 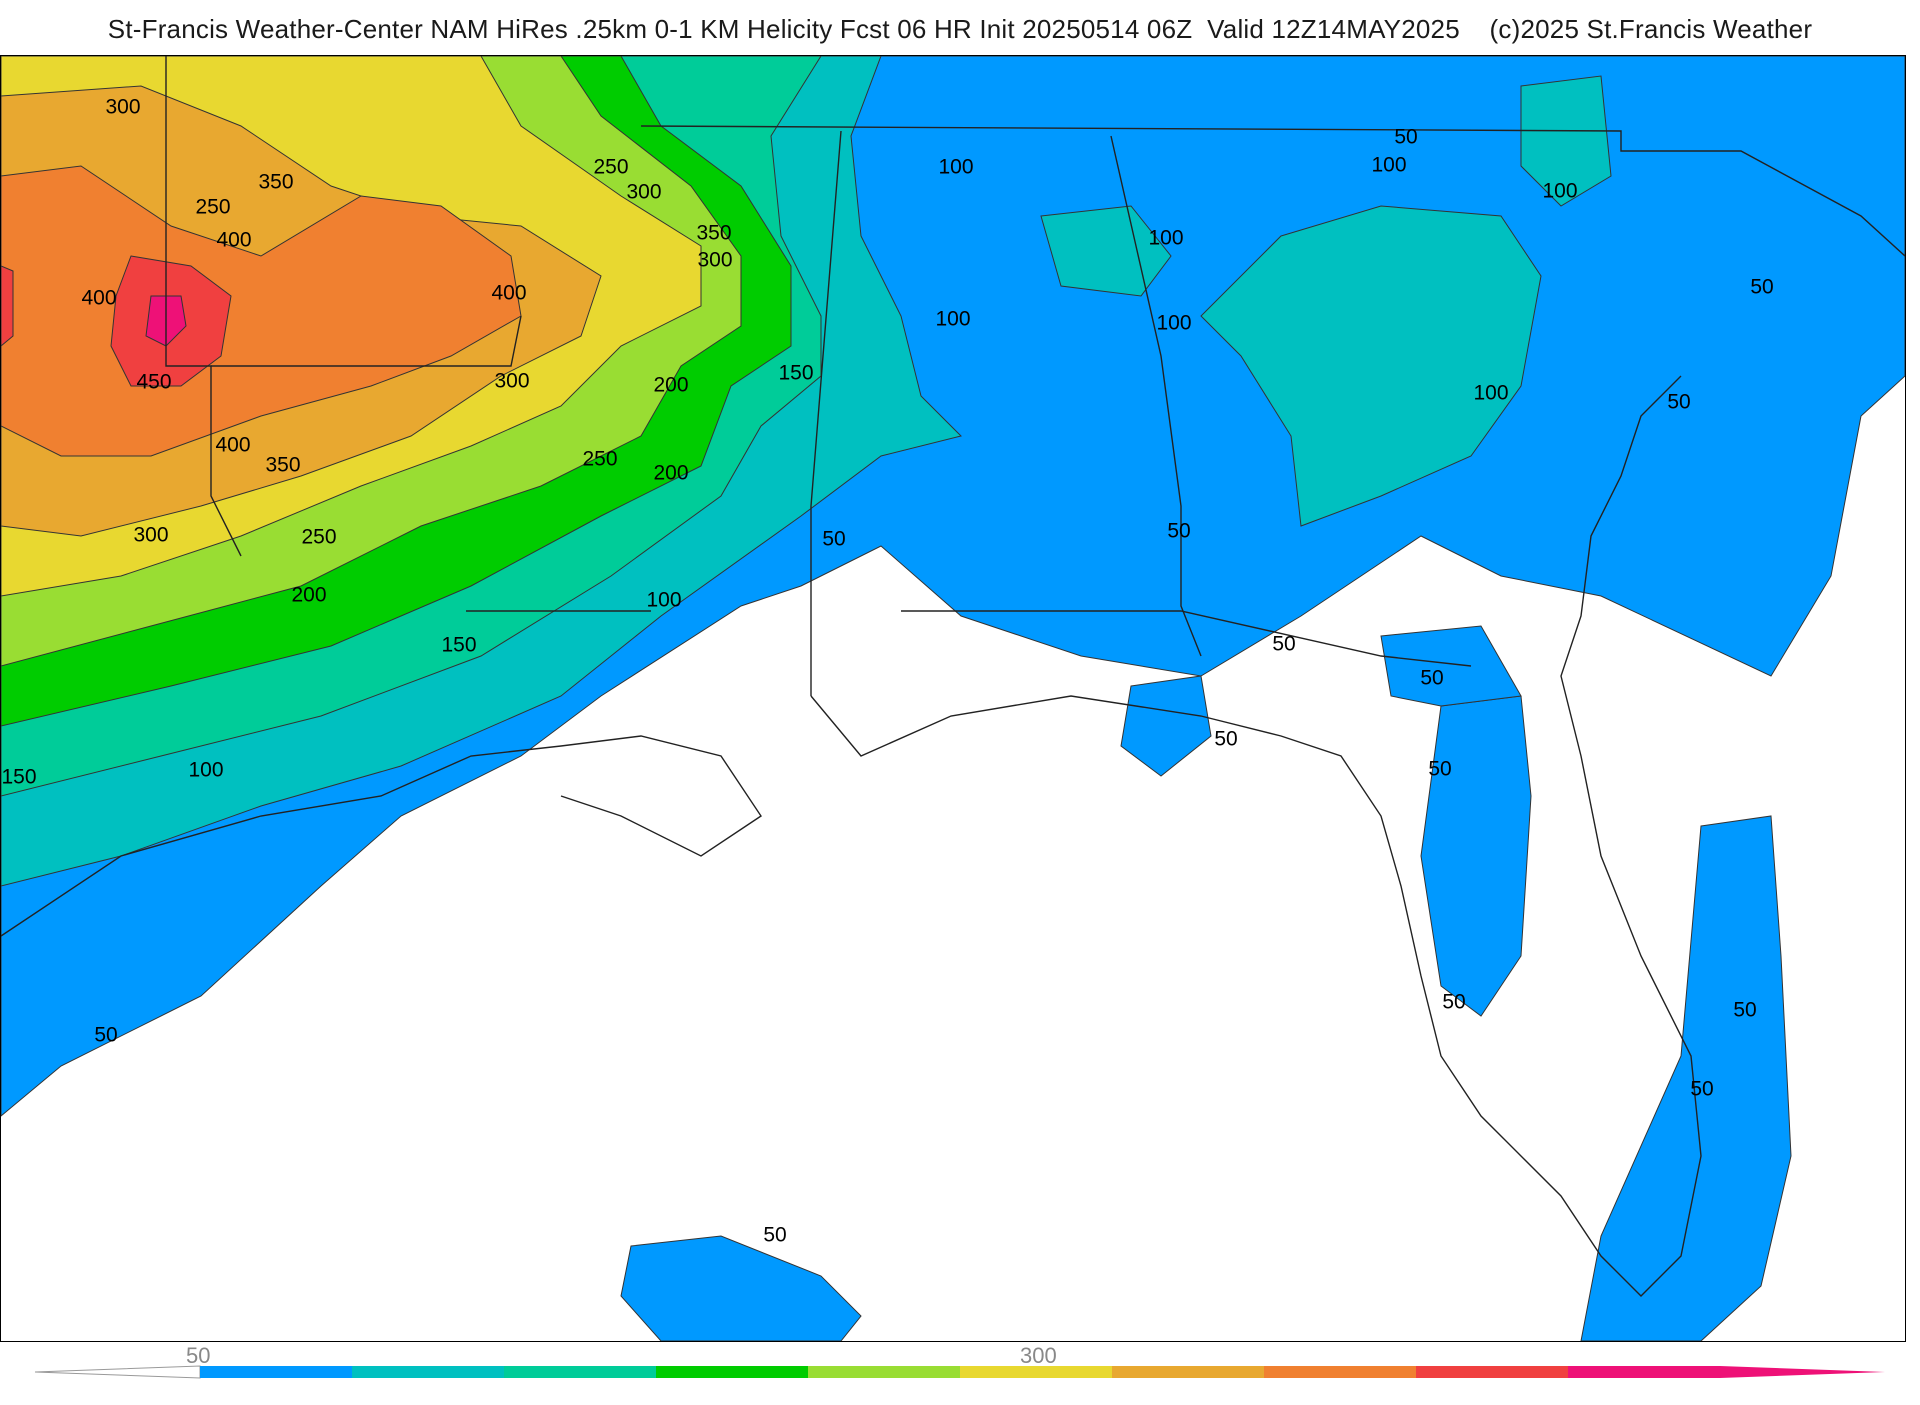 What do you see at coordinates (117, 1372) in the screenshot?
I see `colorbar-left-arrow` at bounding box center [117, 1372].